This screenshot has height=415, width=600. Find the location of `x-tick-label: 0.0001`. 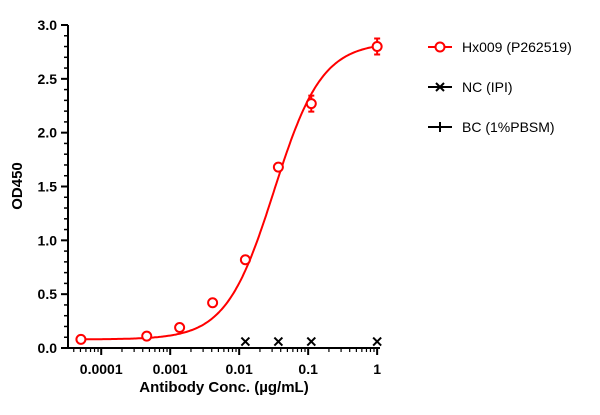

x-tick-label: 0.0001 is located at coordinates (101, 369).